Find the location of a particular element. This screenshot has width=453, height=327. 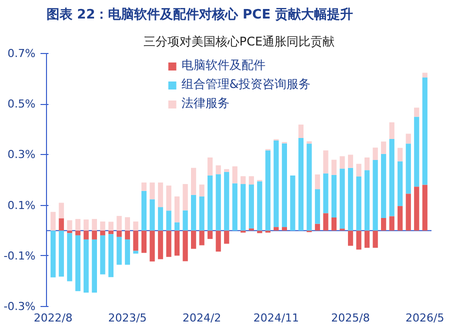

y-tick-label: 0.5% is located at coordinates (22, 104).